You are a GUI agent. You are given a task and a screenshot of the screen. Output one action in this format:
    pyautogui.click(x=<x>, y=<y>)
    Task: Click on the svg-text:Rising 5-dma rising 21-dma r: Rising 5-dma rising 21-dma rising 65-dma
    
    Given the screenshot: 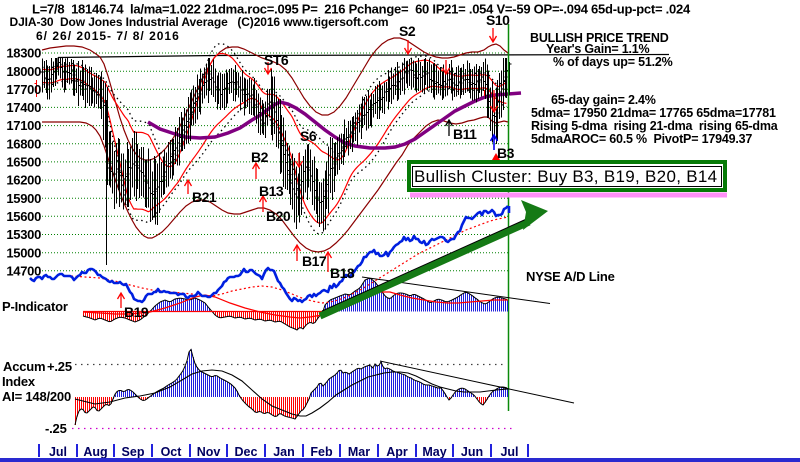 What is the action you would take?
    pyautogui.click(x=655, y=126)
    